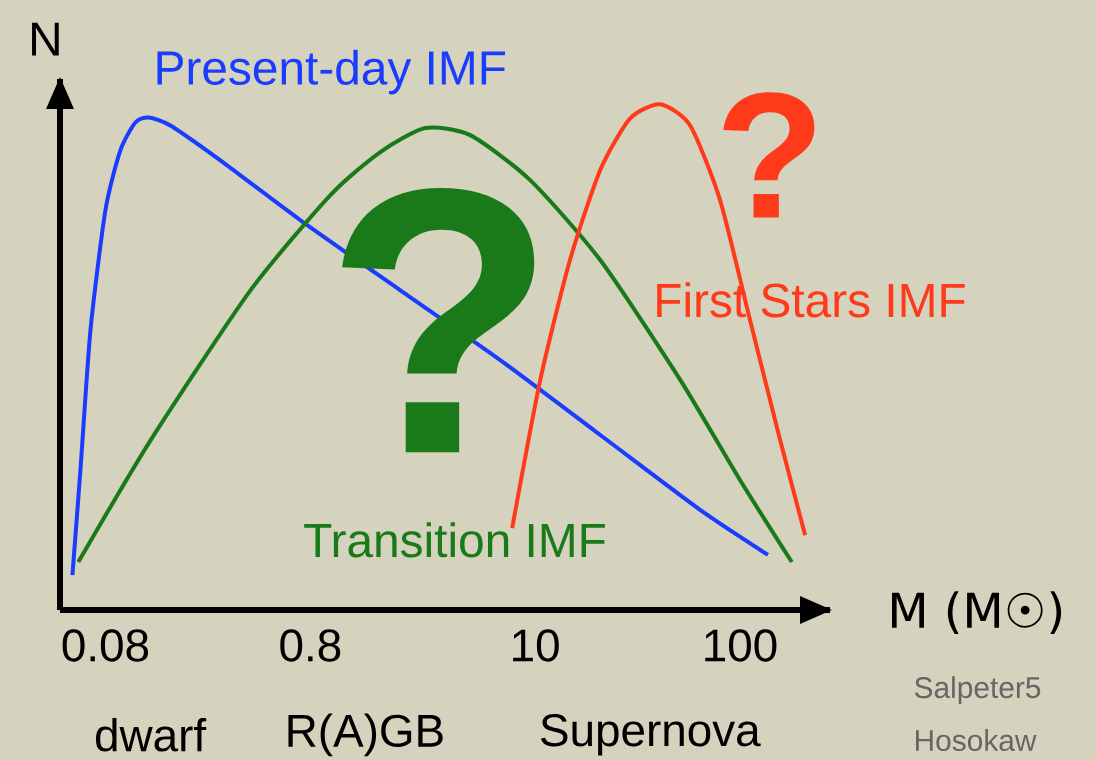 This screenshot has width=1096, height=760. I want to click on text: Transition IMF, so click(454, 540).